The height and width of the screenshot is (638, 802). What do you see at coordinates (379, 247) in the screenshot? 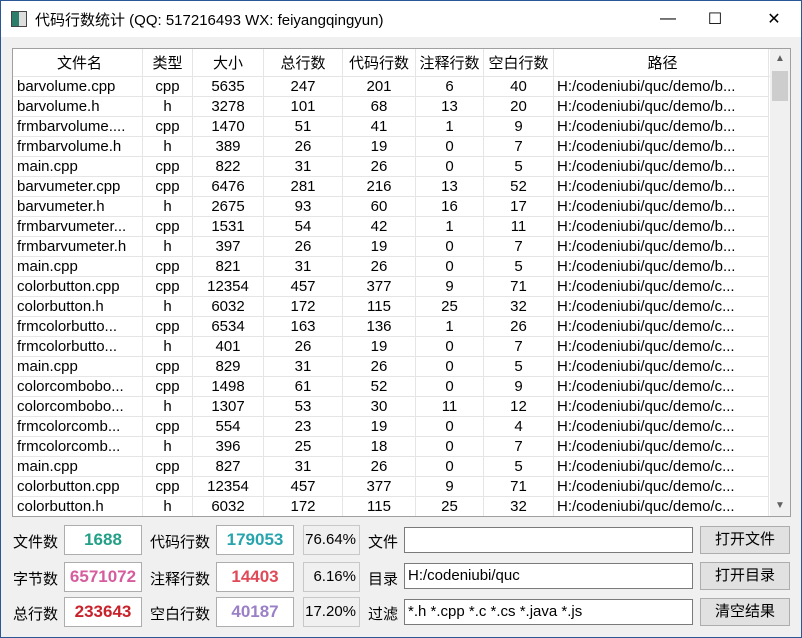
I see `table-cell: 19` at bounding box center [379, 247].